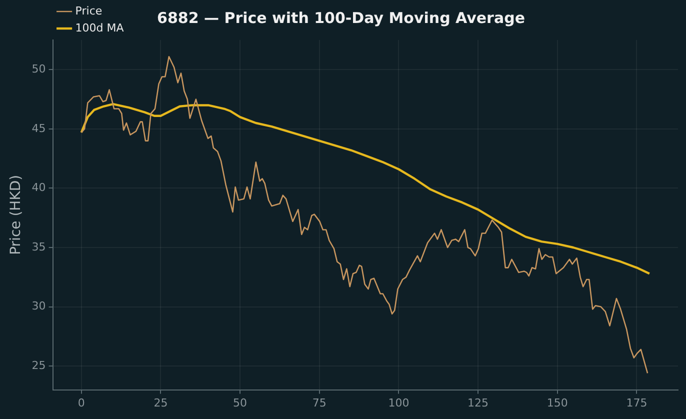 The height and width of the screenshot is (419, 686). I want to click on y-tick-label: 25, so click(39, 365).